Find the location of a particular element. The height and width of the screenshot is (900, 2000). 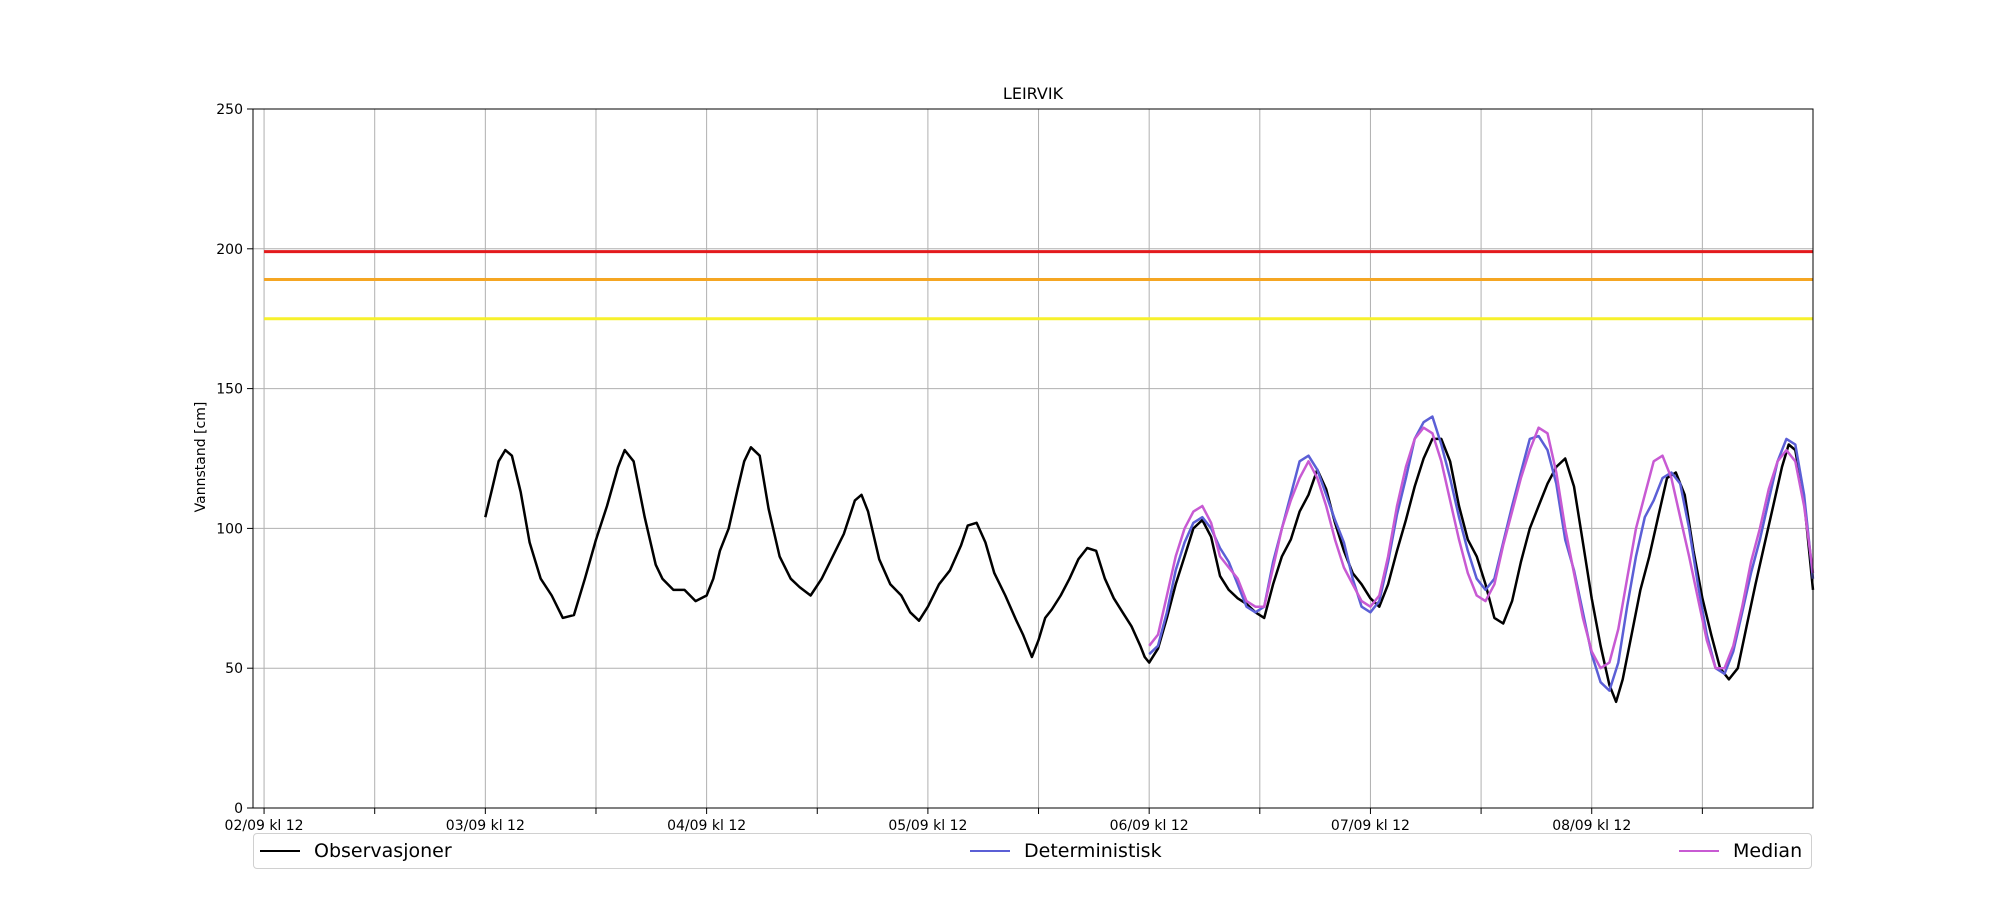

legend-swatch-median is located at coordinates (1699, 851).